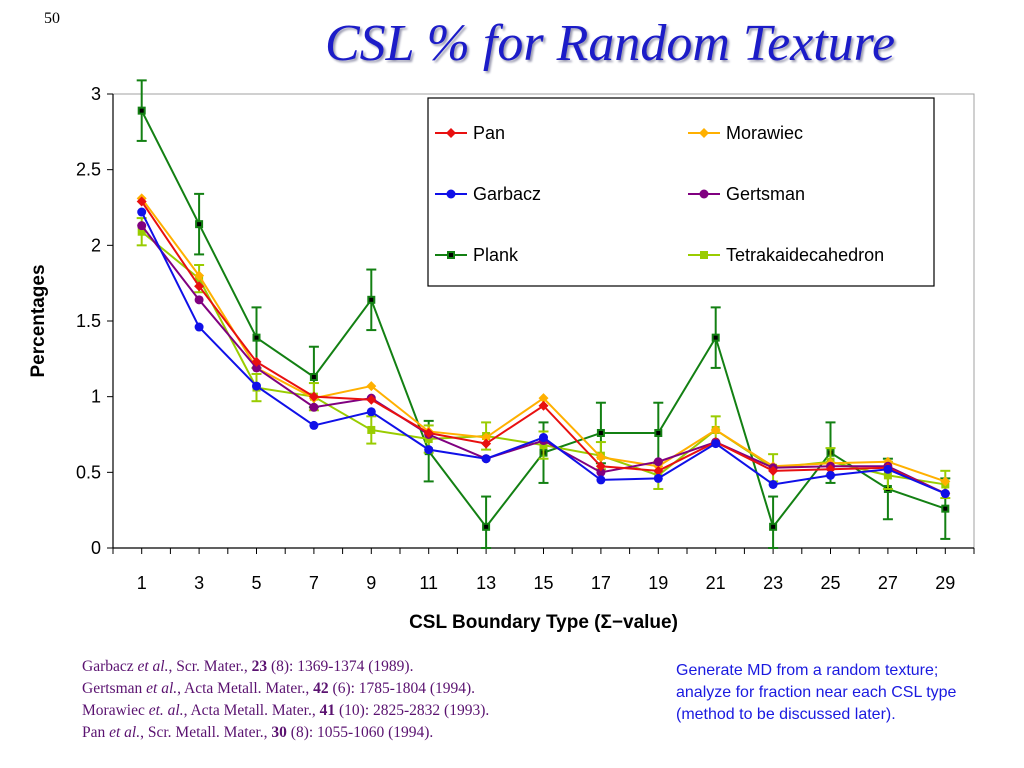  What do you see at coordinates (88, 170) in the screenshot?
I see `y-tick-label: 2.5` at bounding box center [88, 170].